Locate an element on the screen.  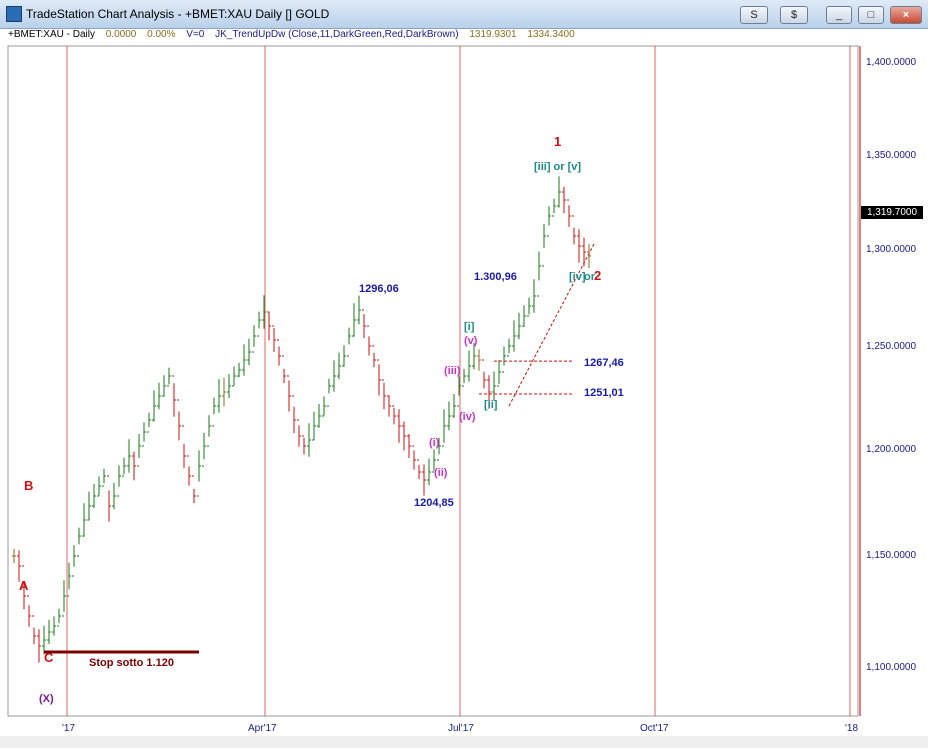
change-value: 0.0000 is located at coordinates (121, 34).